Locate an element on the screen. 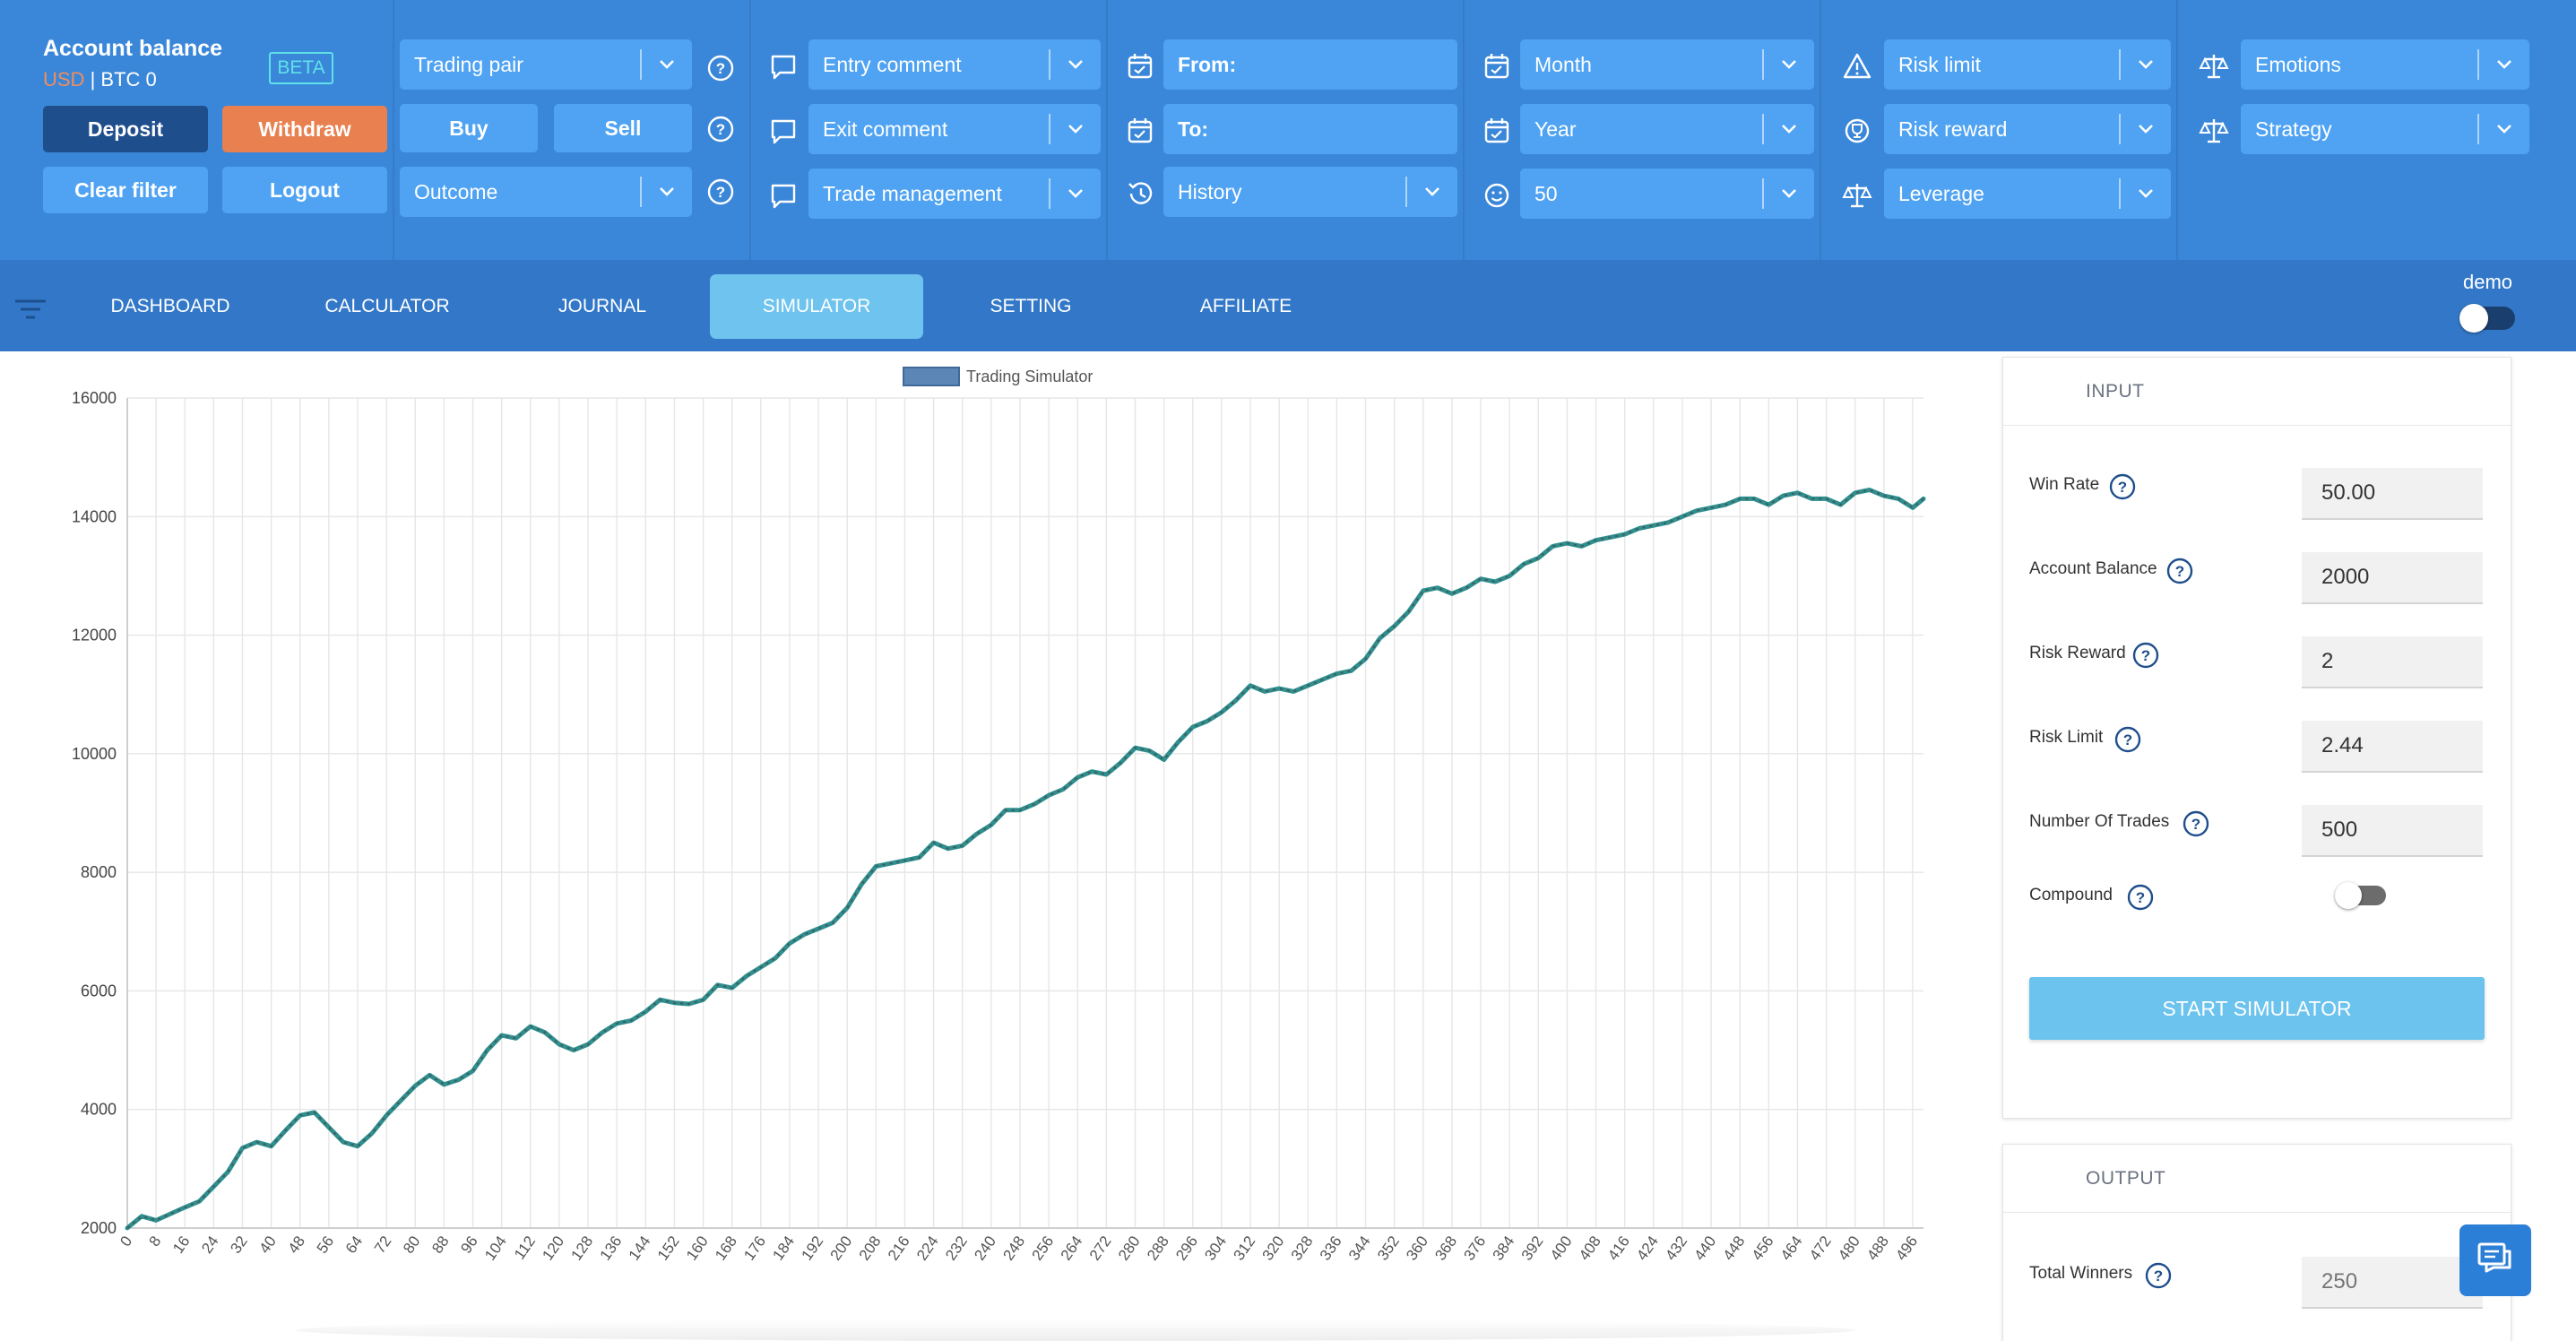 The height and width of the screenshot is (1341, 2576). risk-limit-input is located at coordinates (2392, 747).